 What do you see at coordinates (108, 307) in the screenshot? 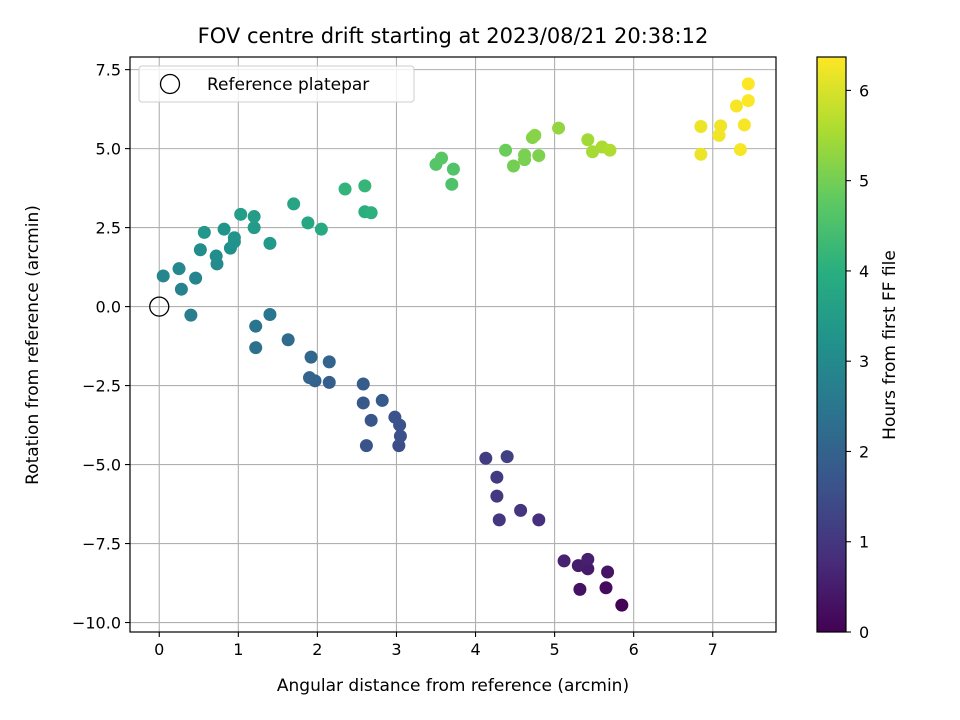
I see `y-tick-label: 0.0` at bounding box center [108, 307].